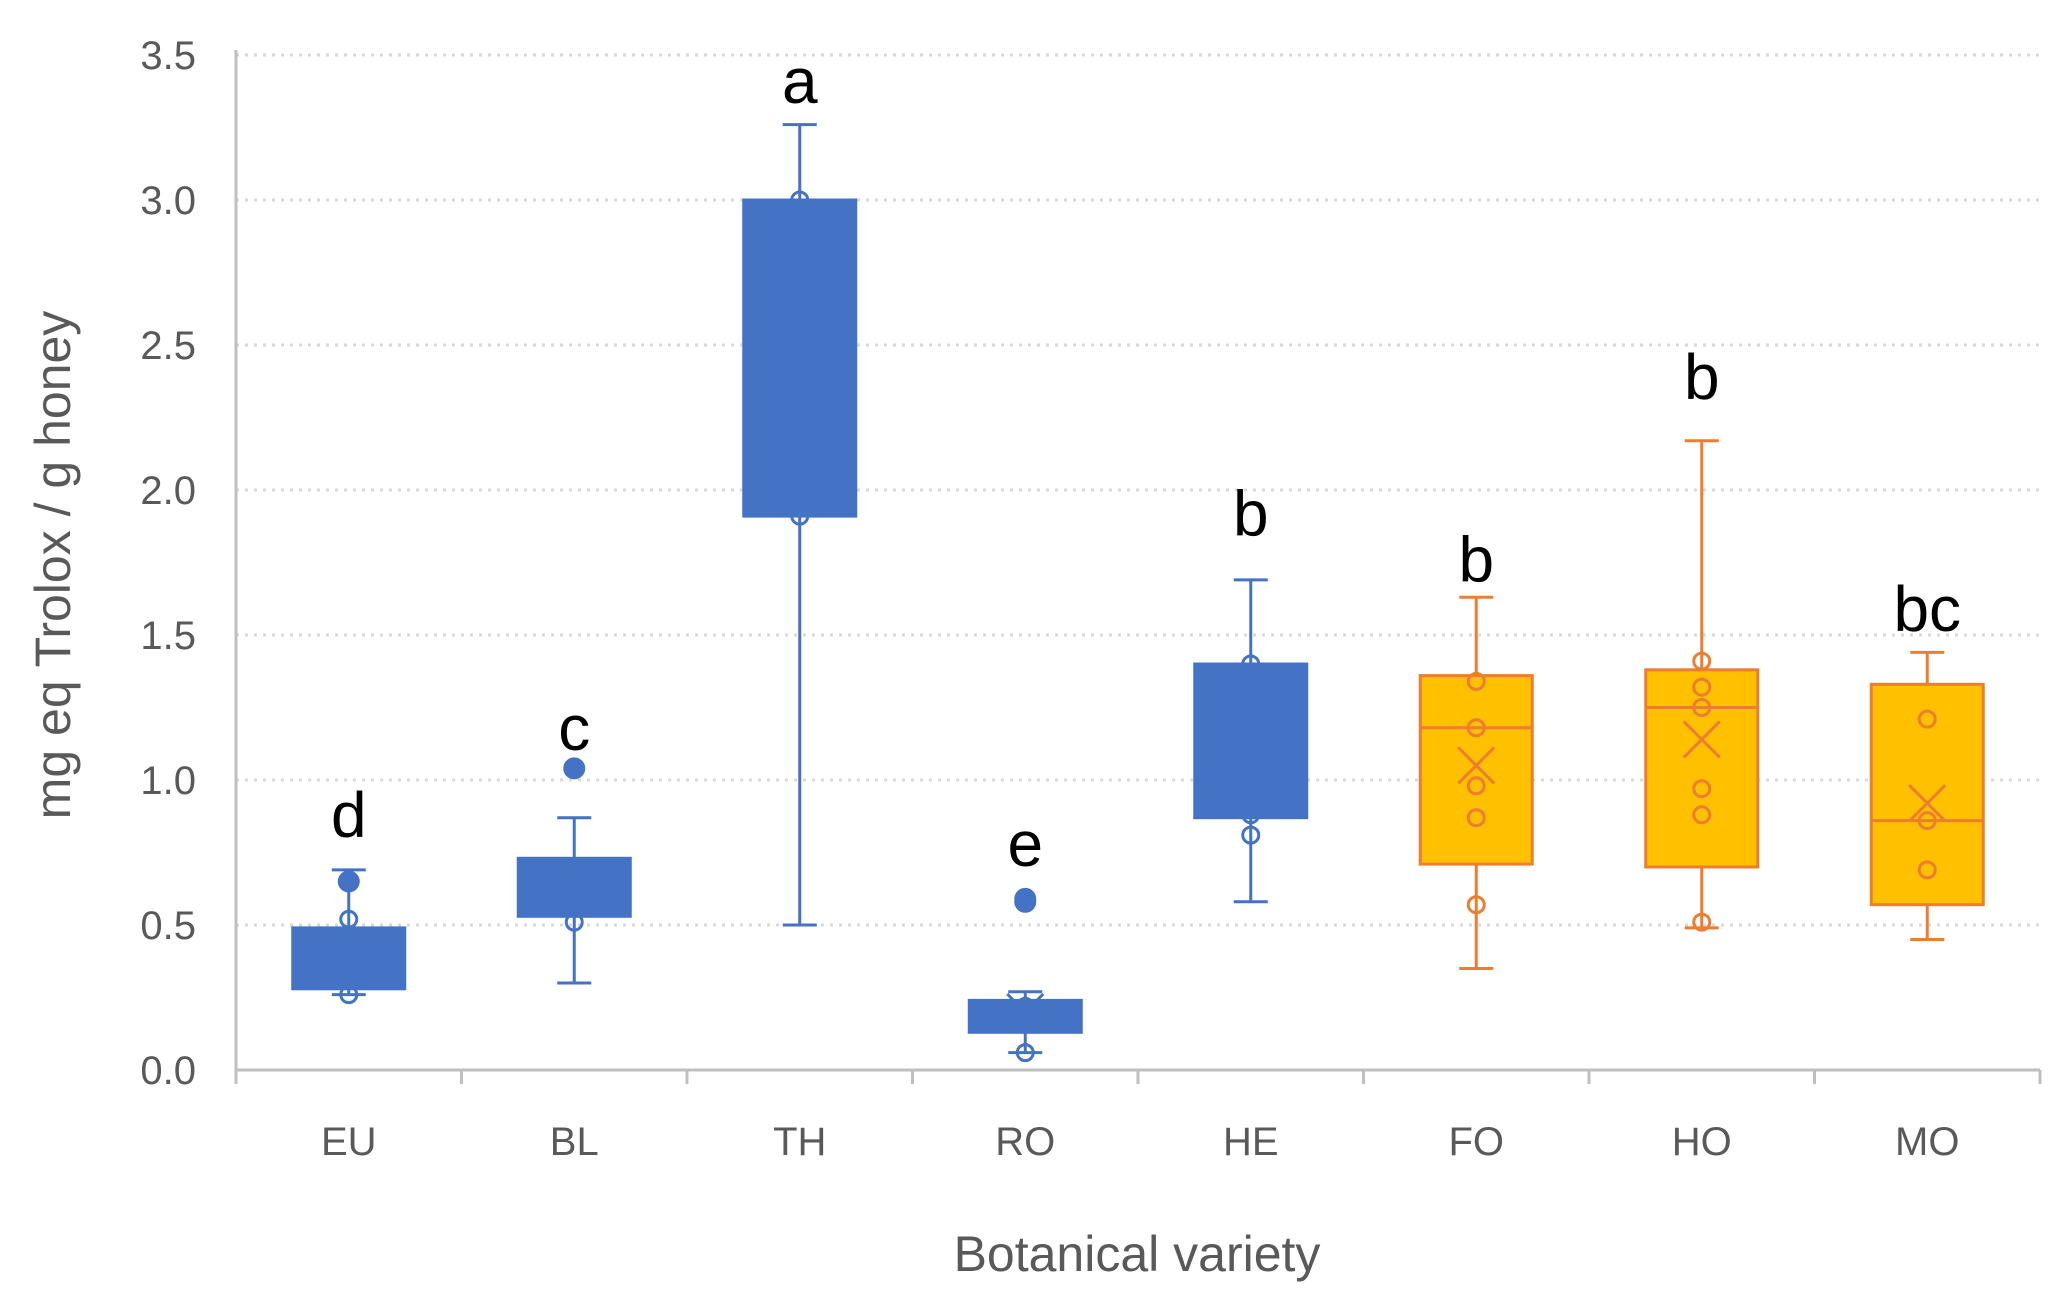 Image resolution: width=2065 pixels, height=1308 pixels. I want to click on x-tick-label: MO, so click(1927, 1142).